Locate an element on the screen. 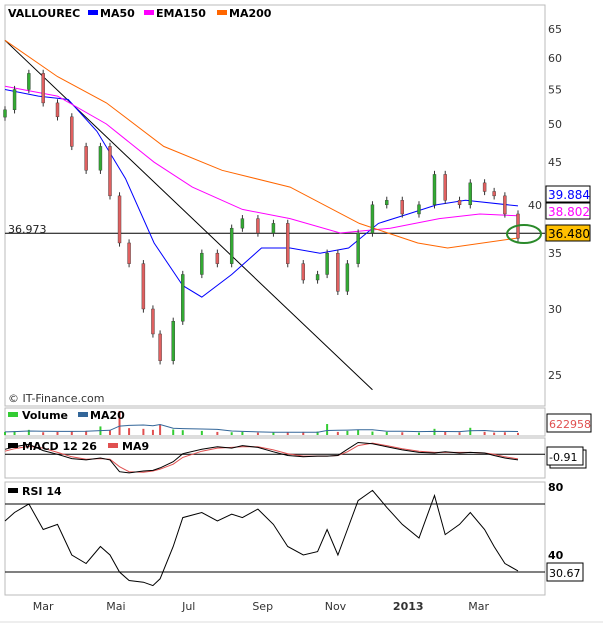  rsi-legend-swatch is located at coordinates (13, 490).